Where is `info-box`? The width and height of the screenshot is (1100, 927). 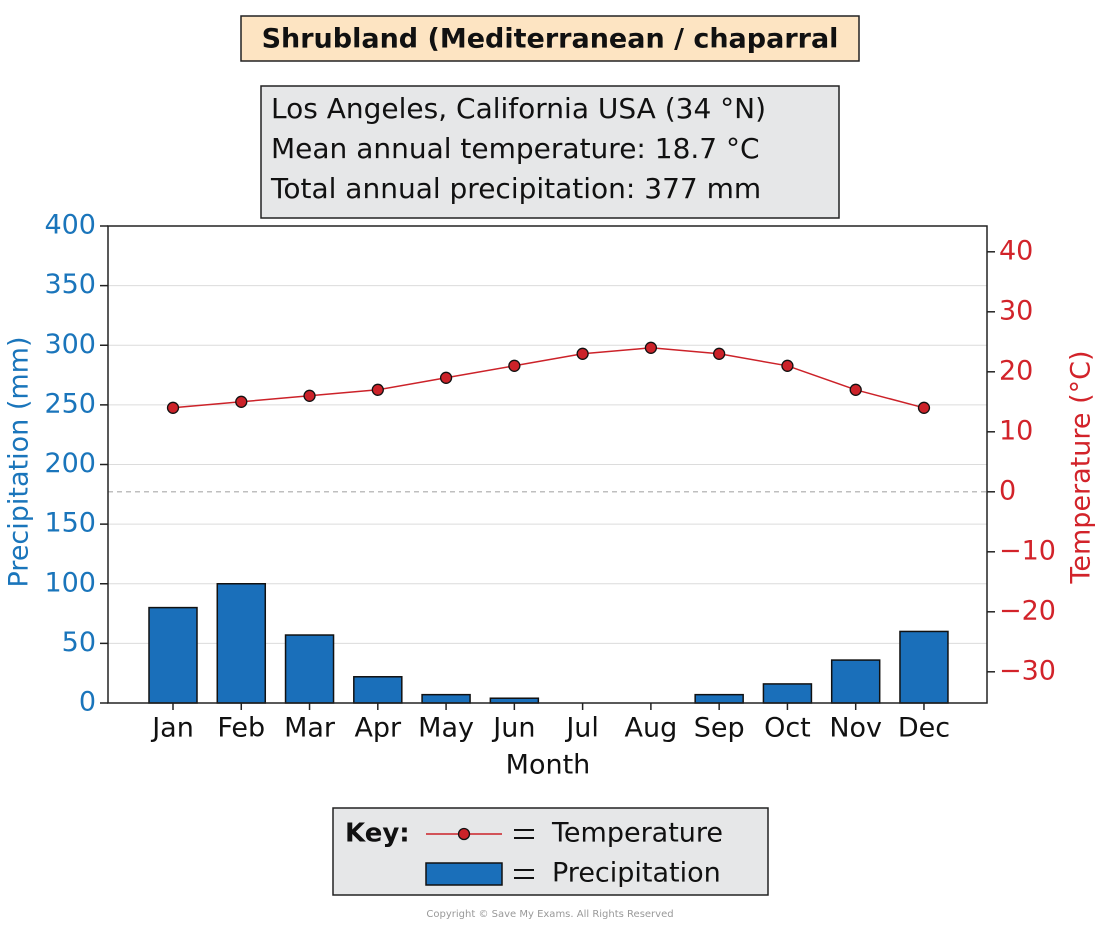 info-box is located at coordinates (550, 152).